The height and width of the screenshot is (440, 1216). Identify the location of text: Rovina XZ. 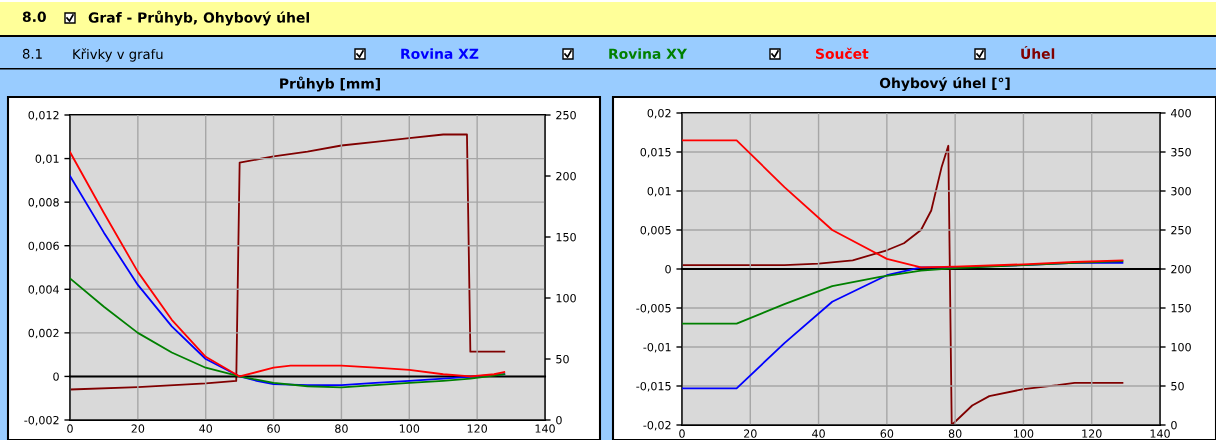
(440, 54).